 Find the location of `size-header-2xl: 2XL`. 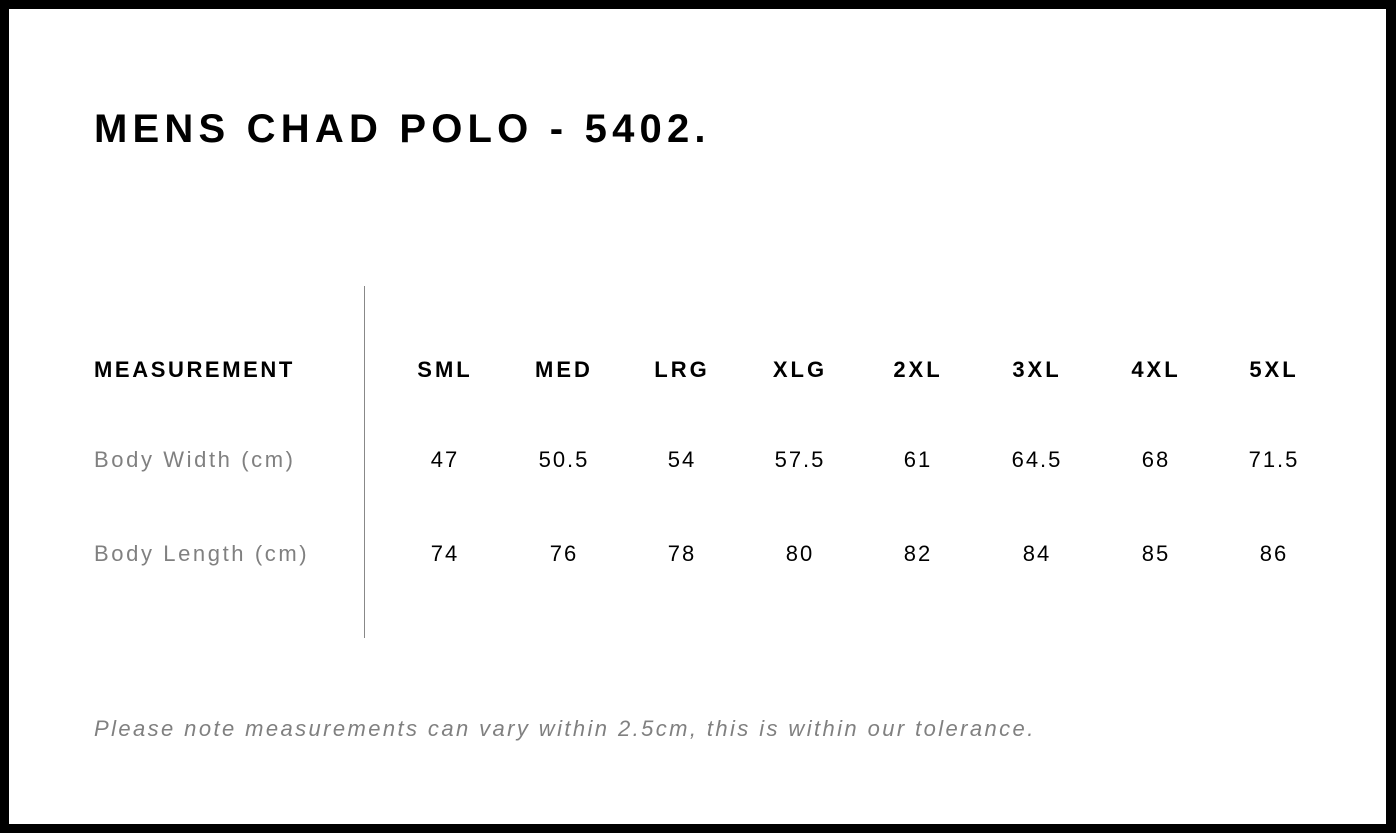

size-header-2xl: 2XL is located at coordinates (918, 369).